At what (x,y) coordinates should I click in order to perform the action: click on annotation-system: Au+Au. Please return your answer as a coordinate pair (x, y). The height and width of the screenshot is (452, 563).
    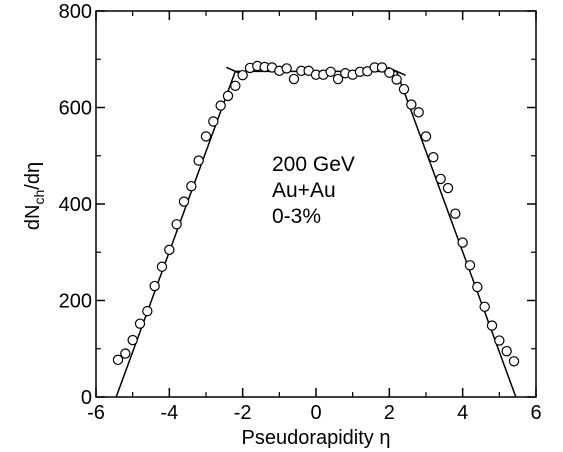
    Looking at the image, I should click on (304, 190).